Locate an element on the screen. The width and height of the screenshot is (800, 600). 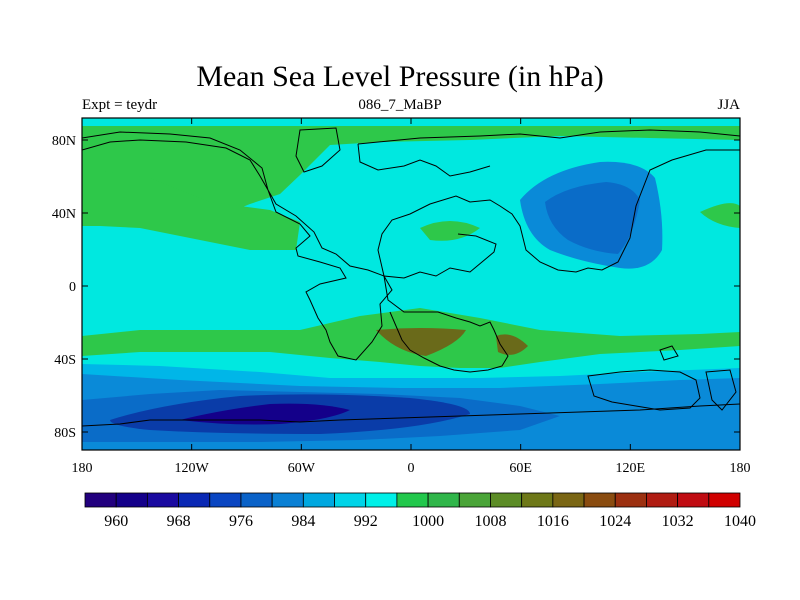
coastline-europe is located at coordinates (424, 160).